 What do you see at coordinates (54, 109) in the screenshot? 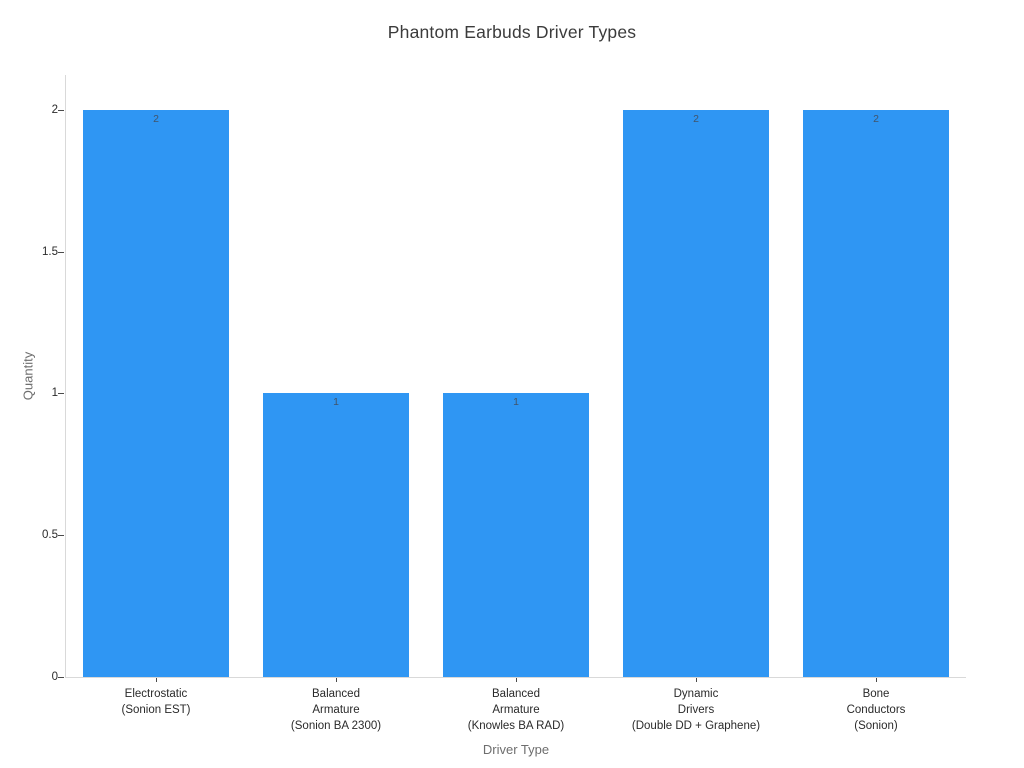
I see `y-tick-label: 2` at bounding box center [54, 109].